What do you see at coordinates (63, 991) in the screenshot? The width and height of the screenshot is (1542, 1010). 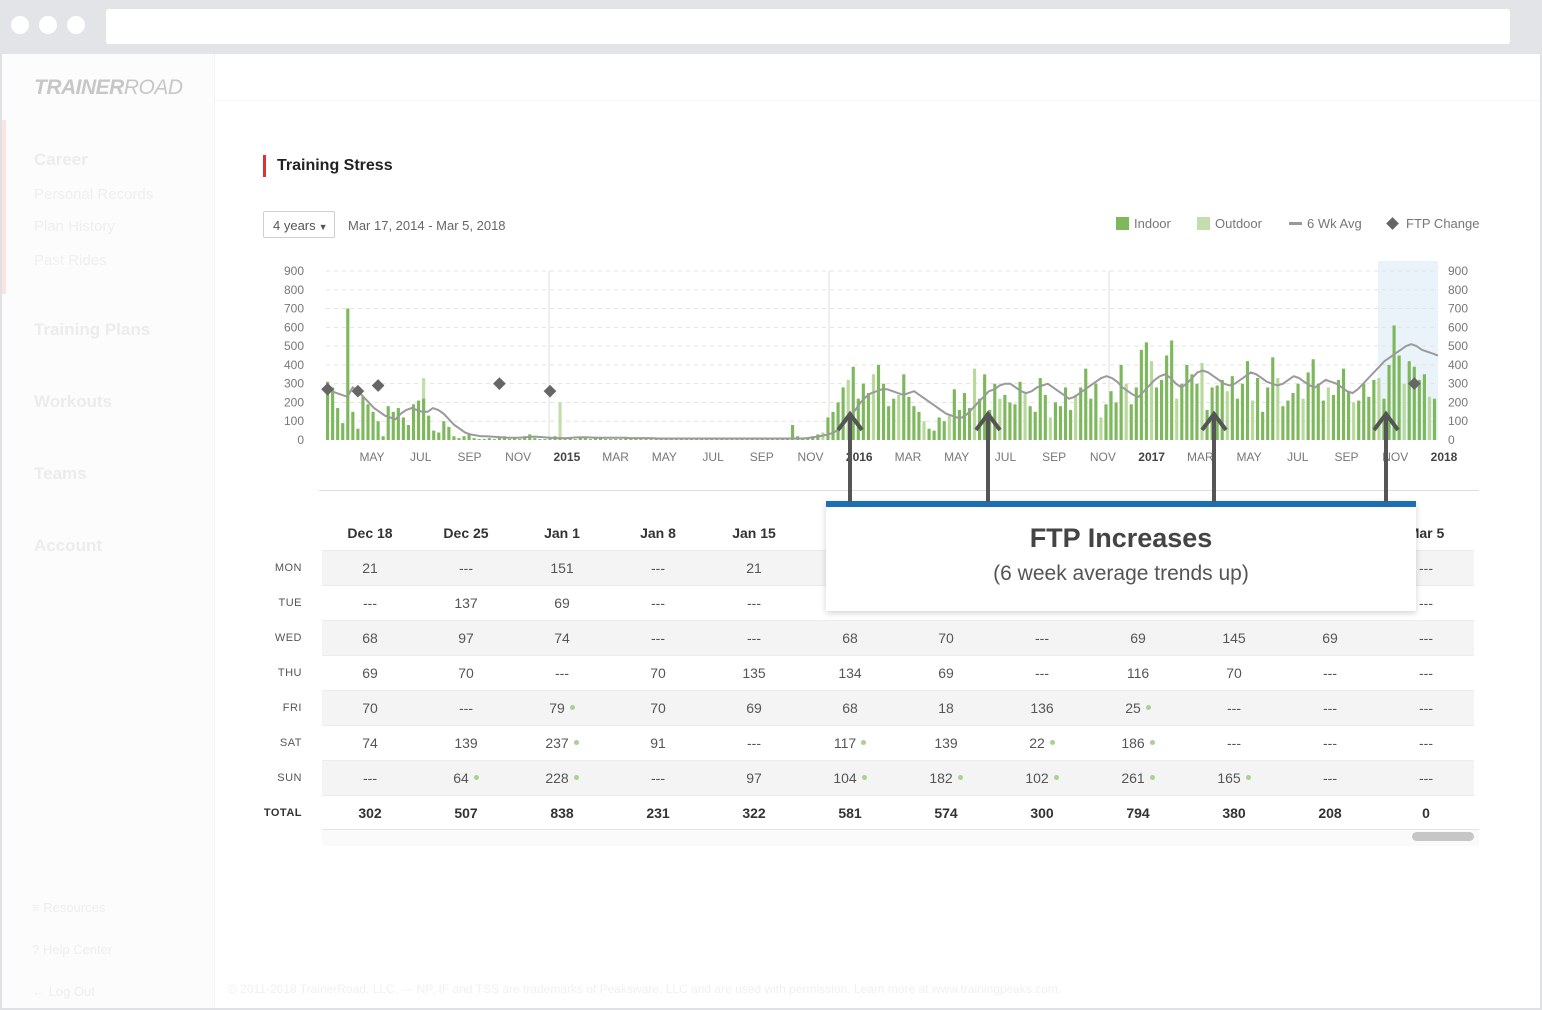 I see `nav-log-out: ← Log Out` at bounding box center [63, 991].